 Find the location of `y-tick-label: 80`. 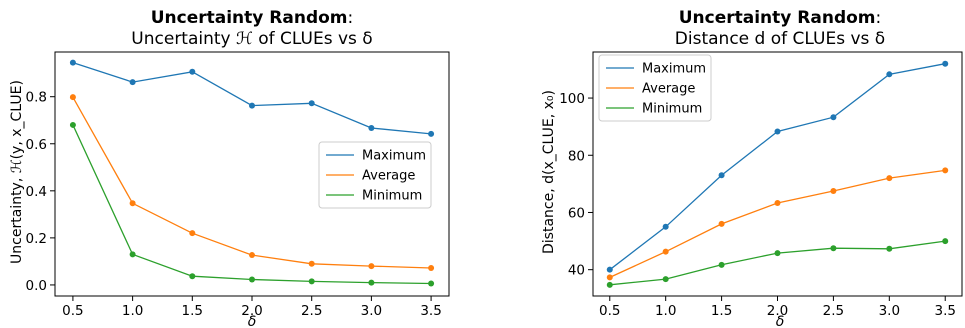

y-tick-label: 80 is located at coordinates (576, 156).